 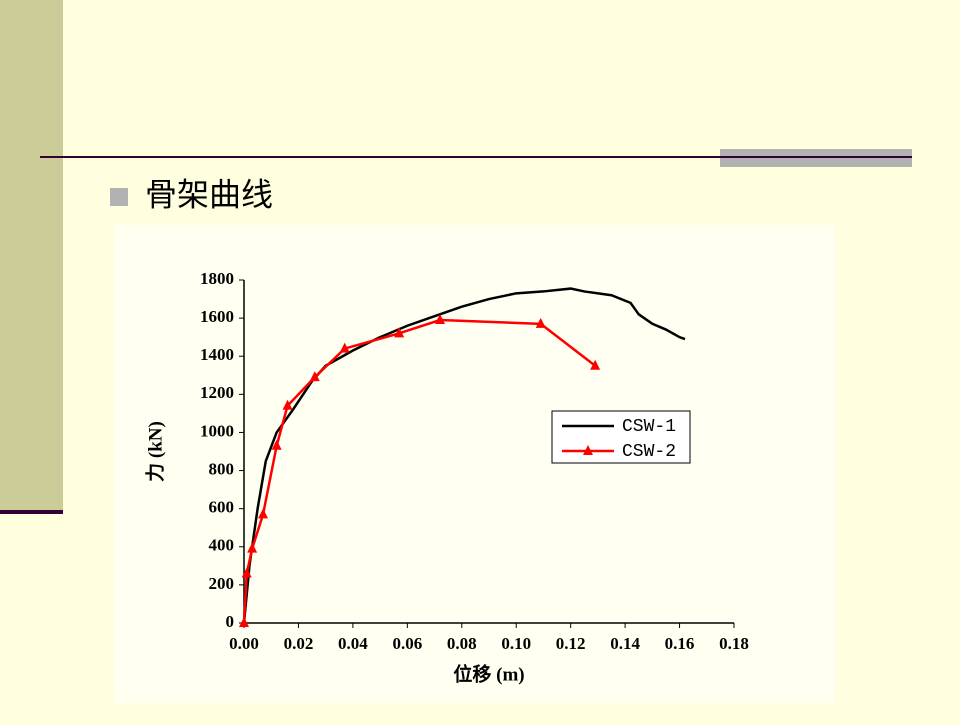 What do you see at coordinates (217, 278) in the screenshot?
I see `y-tick-label: 1800` at bounding box center [217, 278].